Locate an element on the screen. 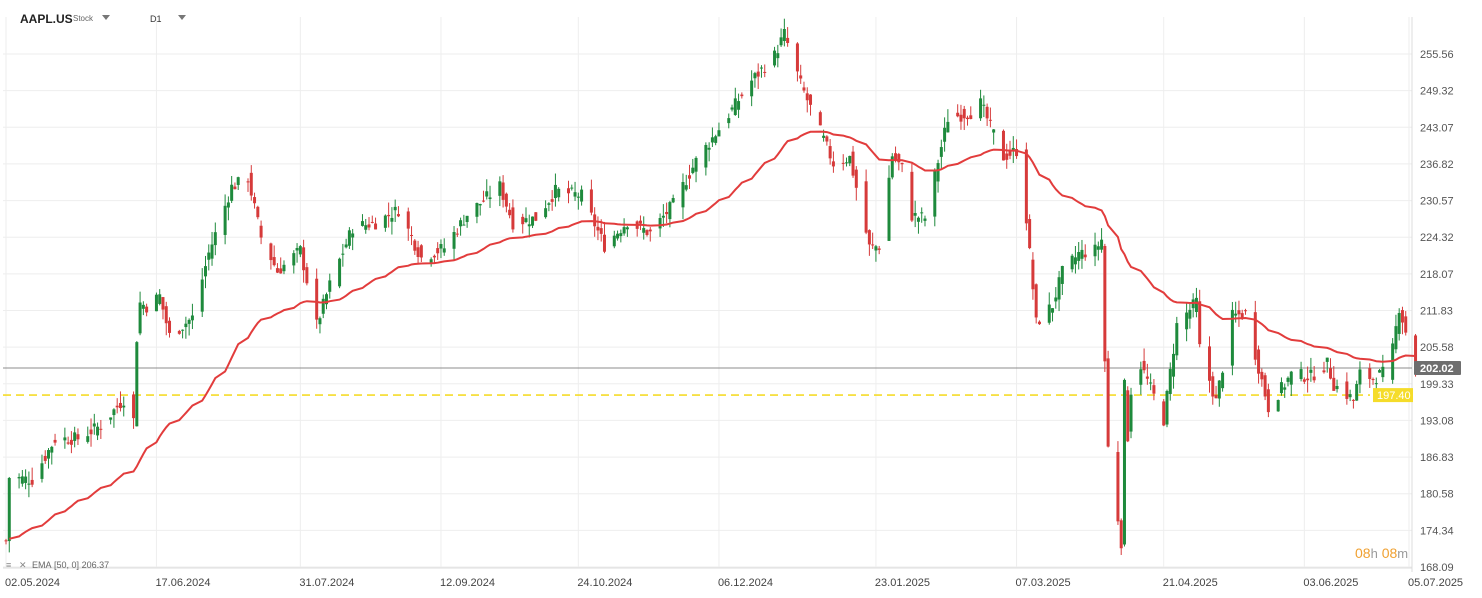  indicator-remove-icon: ✕ is located at coordinates (23, 565).